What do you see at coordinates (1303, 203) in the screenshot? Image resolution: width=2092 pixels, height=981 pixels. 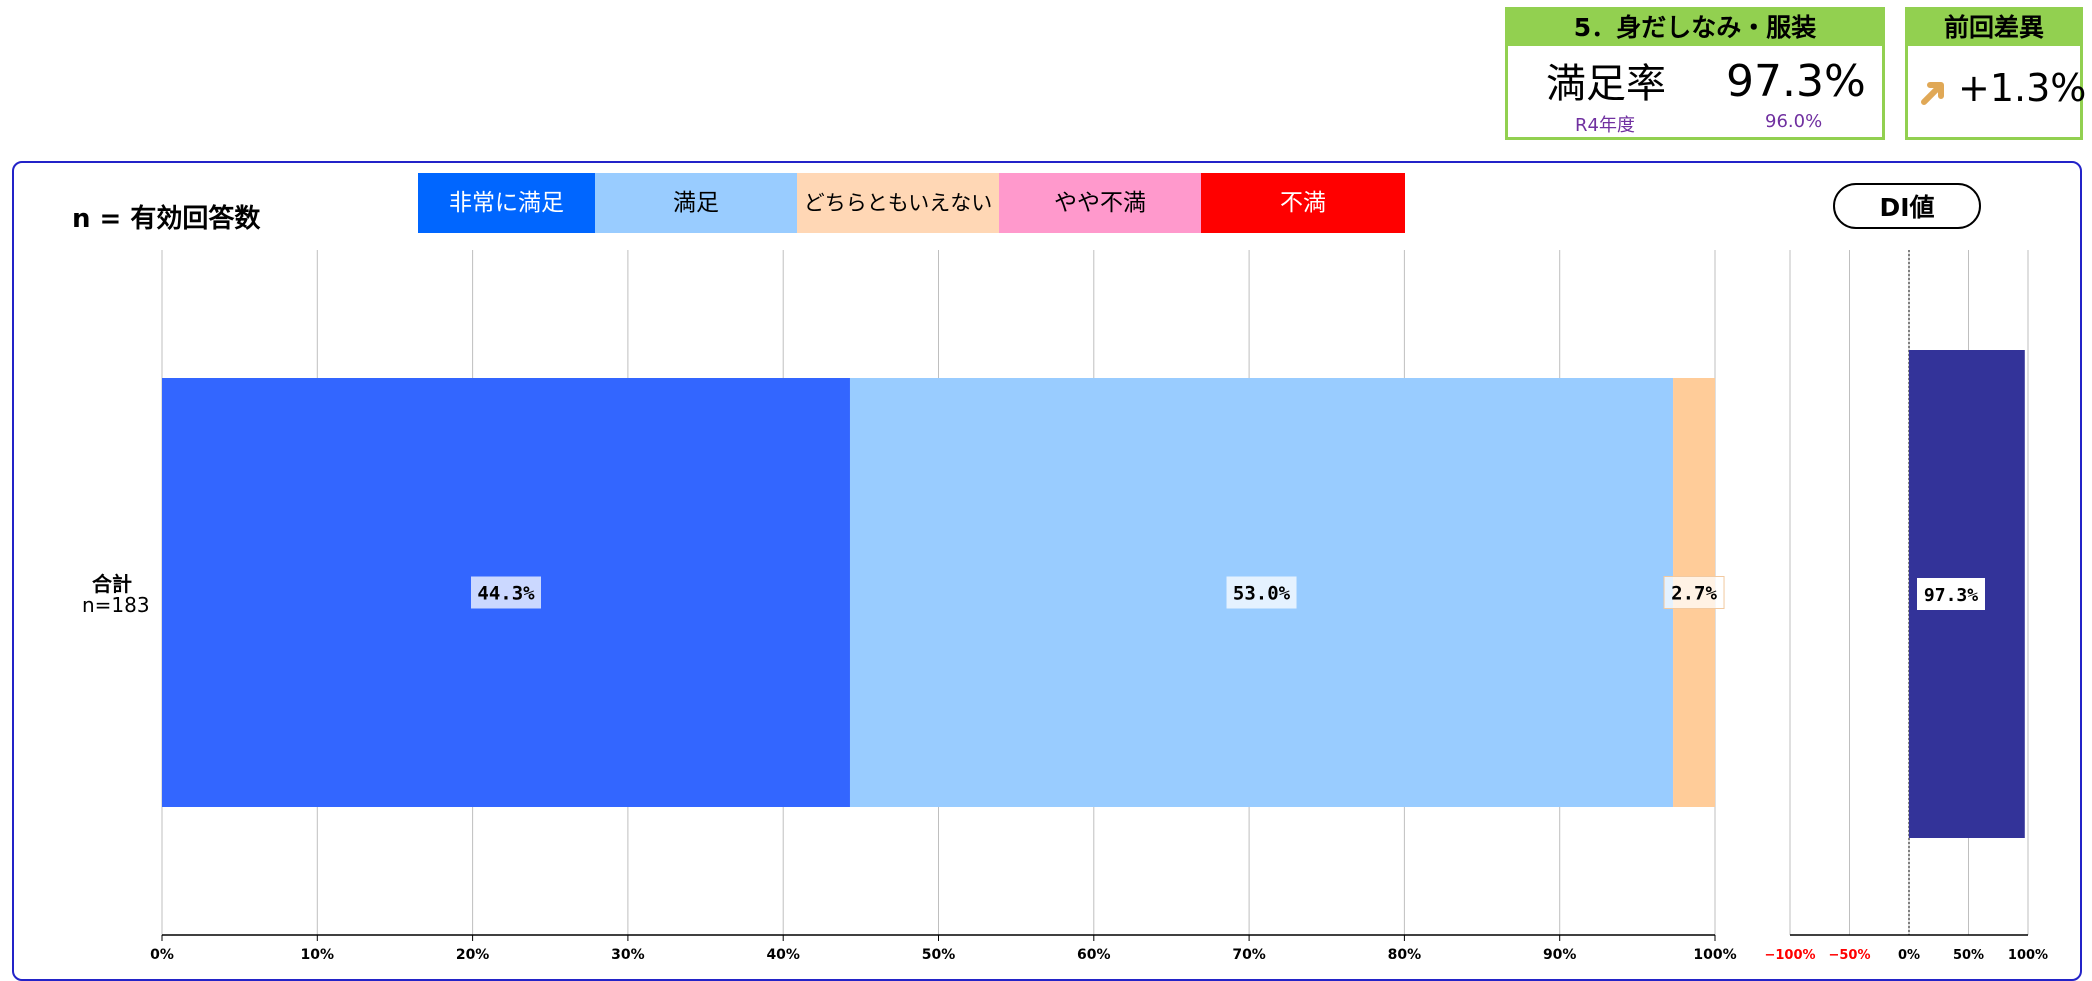 I see `legend-dissatisfied: 不満` at bounding box center [1303, 203].